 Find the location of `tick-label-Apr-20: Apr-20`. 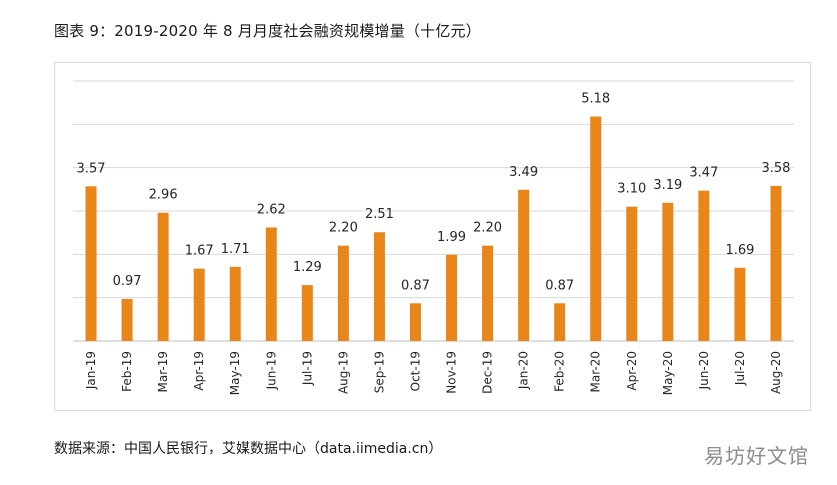

tick-label-Apr-20: Apr-20 is located at coordinates (632, 371).